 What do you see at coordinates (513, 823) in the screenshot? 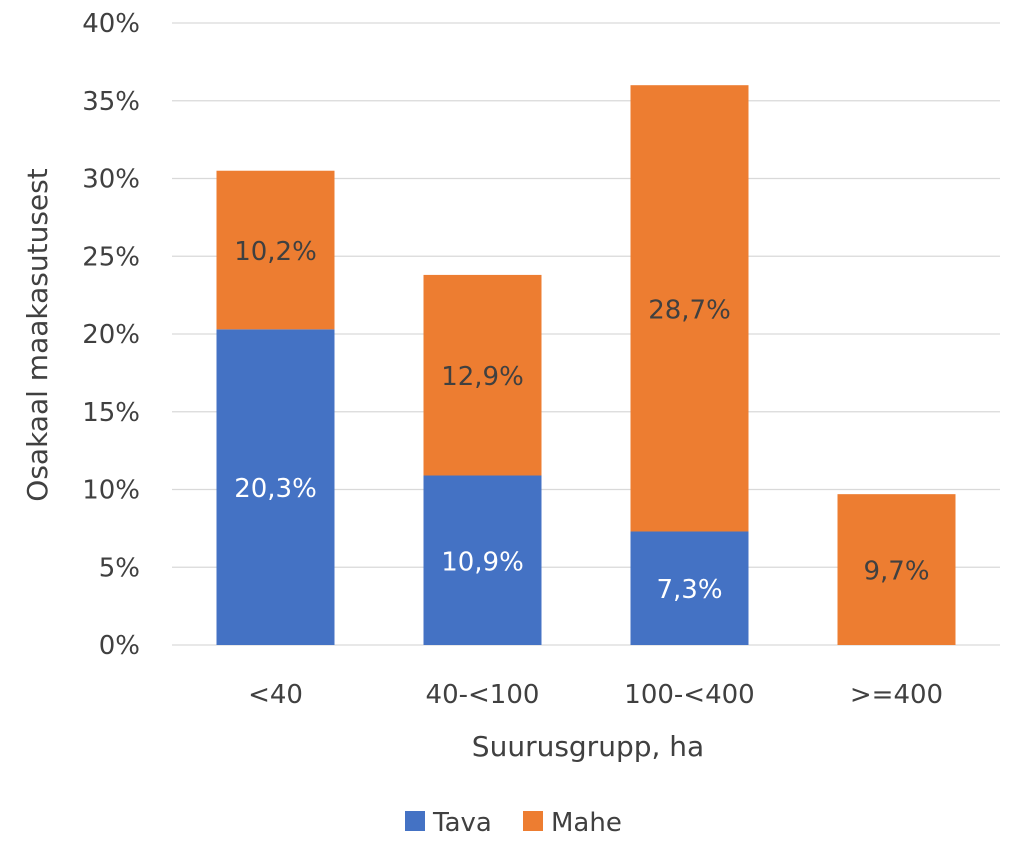
I see `legend: Tava Mahe` at bounding box center [513, 823].